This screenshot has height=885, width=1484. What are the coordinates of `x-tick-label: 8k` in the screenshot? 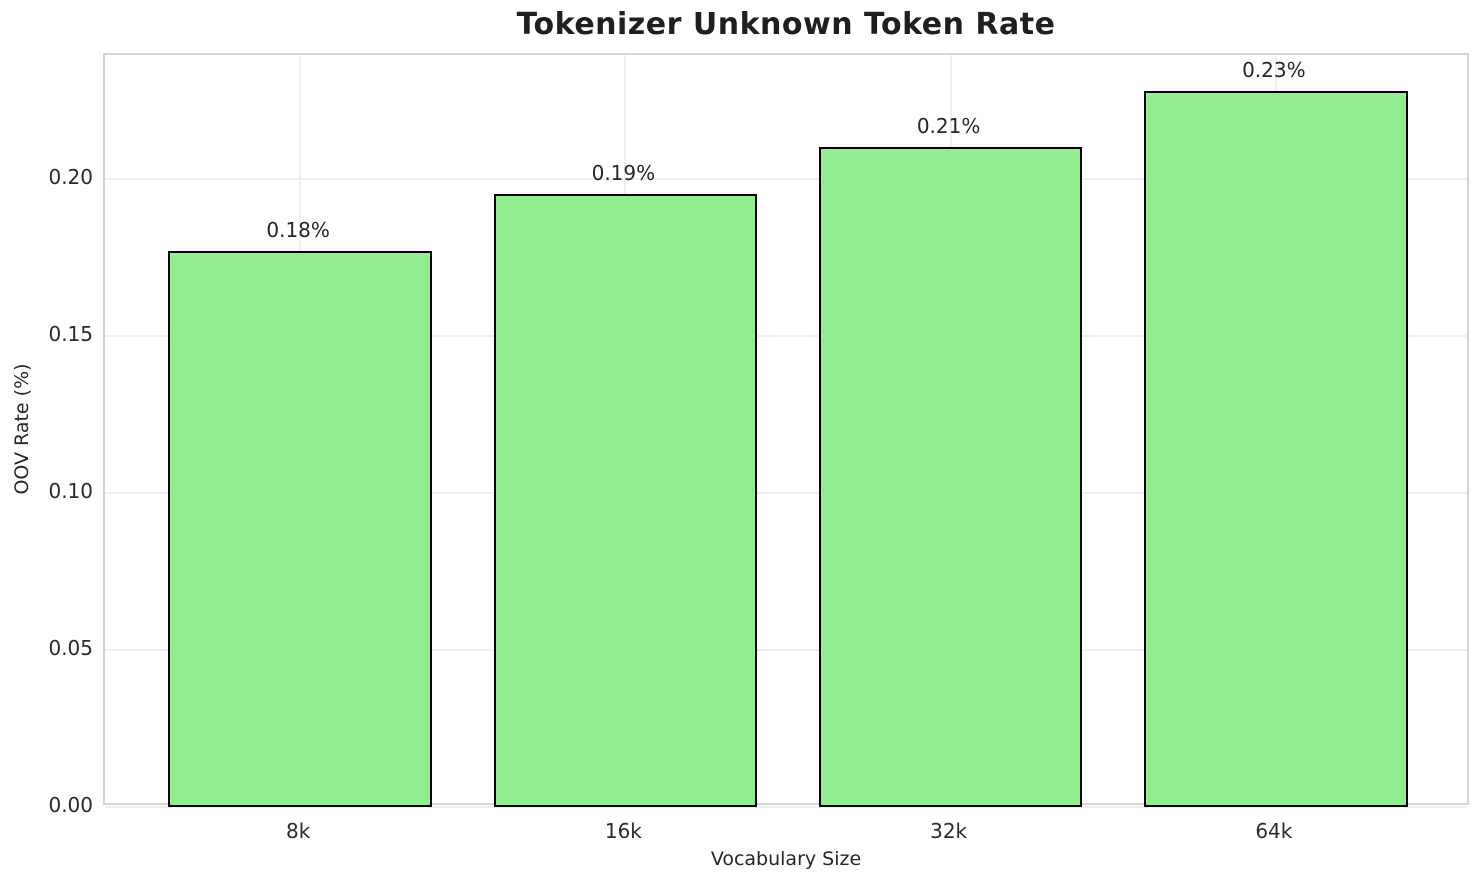 It's located at (298, 831).